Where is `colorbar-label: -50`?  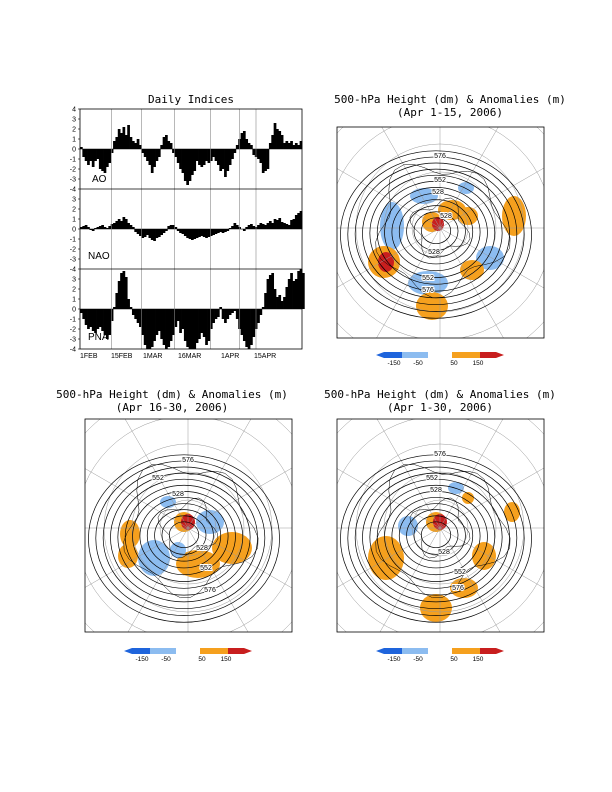 colorbar-label: -50 is located at coordinates (418, 363).